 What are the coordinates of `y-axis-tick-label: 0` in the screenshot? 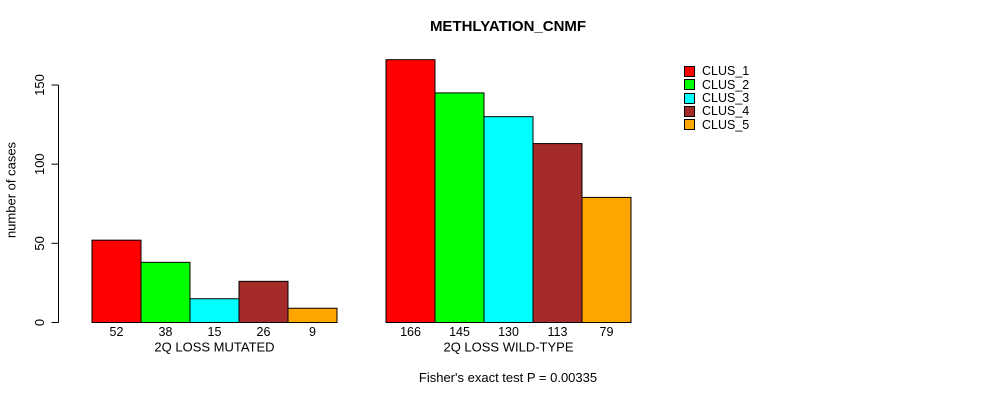 It's located at (39, 322).